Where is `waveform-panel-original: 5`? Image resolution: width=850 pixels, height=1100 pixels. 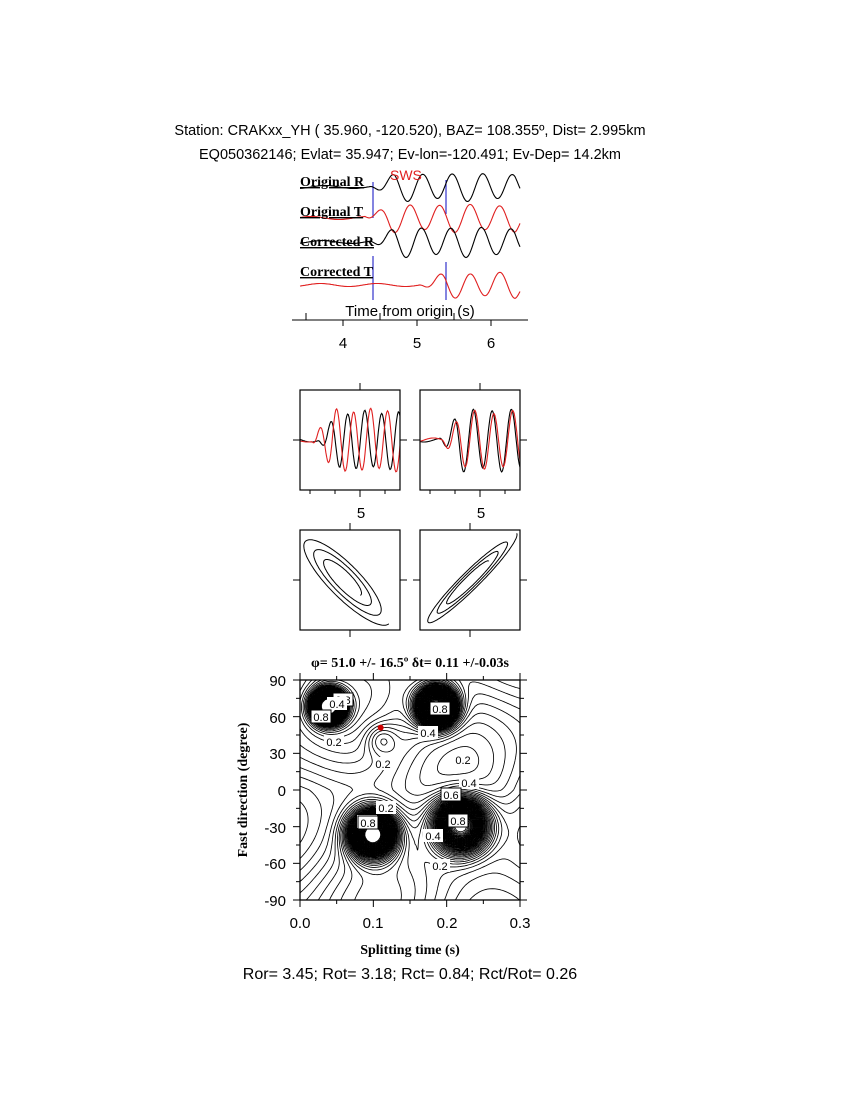 waveform-panel-original: 5 is located at coordinates (350, 452).